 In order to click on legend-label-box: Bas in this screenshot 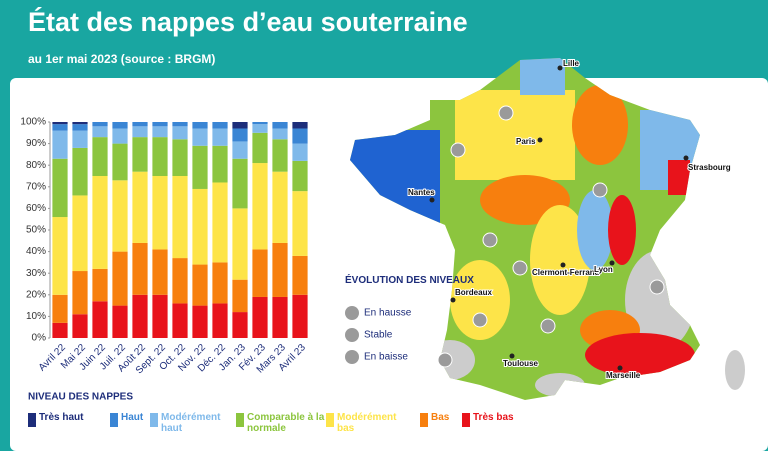, I will do `click(440, 417)`.